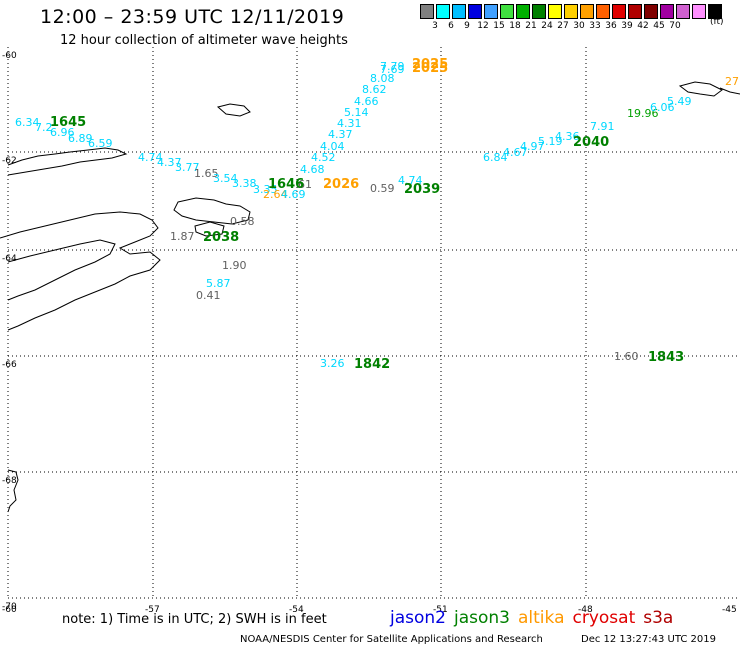 The width and height of the screenshot is (740, 650). I want to click on color-scale-label: 21, so click(531, 26).